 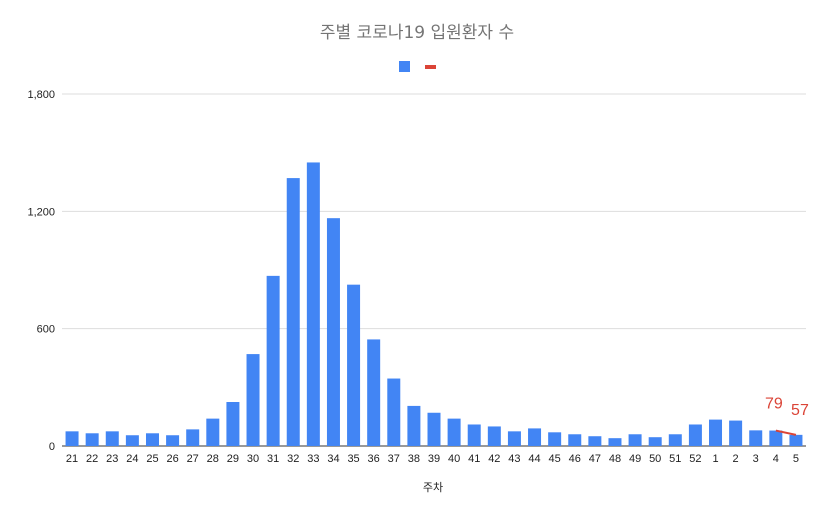 What do you see at coordinates (404, 66) in the screenshot?
I see `legend-swatch-bars` at bounding box center [404, 66].